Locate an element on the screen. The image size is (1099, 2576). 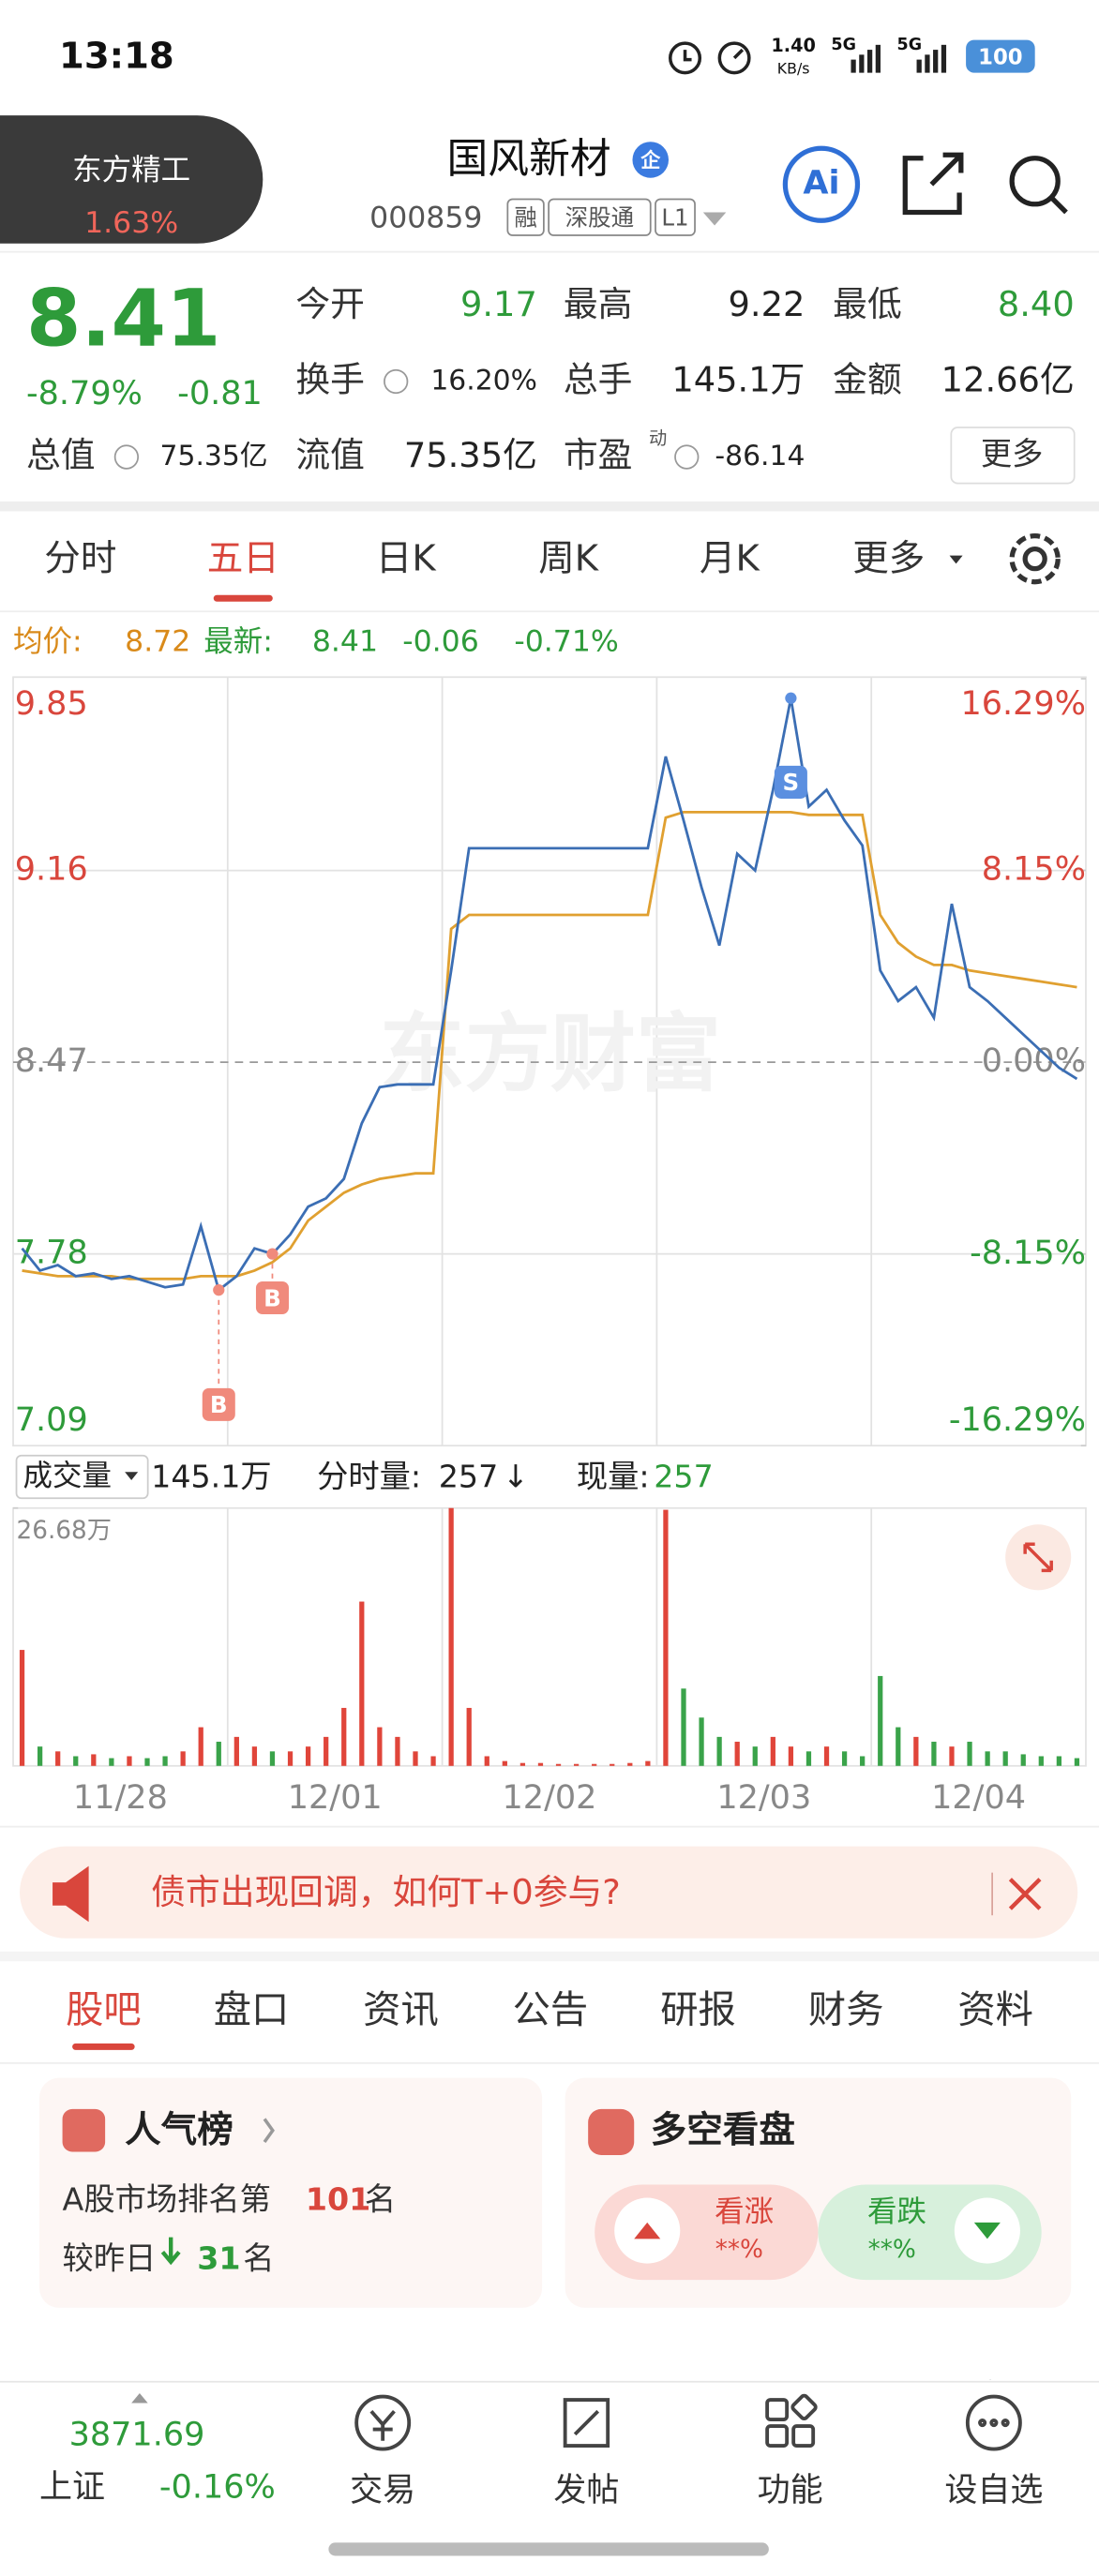
settings-button is located at coordinates (1035, 559).